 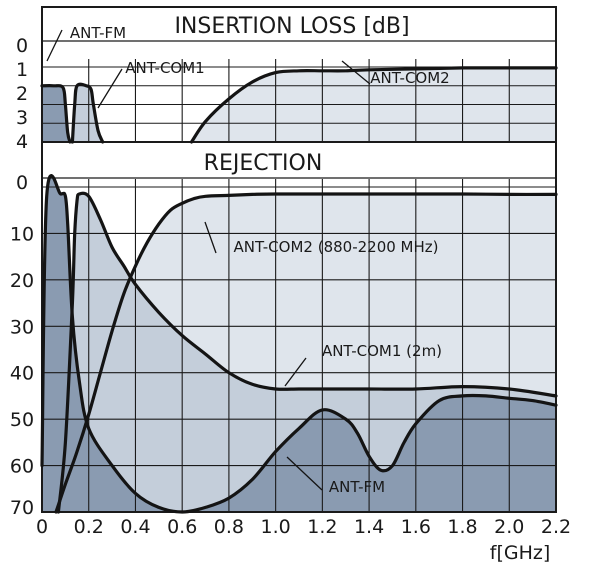 What do you see at coordinates (22, 467) in the screenshot?
I see `rejection-y-tick-6: 60` at bounding box center [22, 467].